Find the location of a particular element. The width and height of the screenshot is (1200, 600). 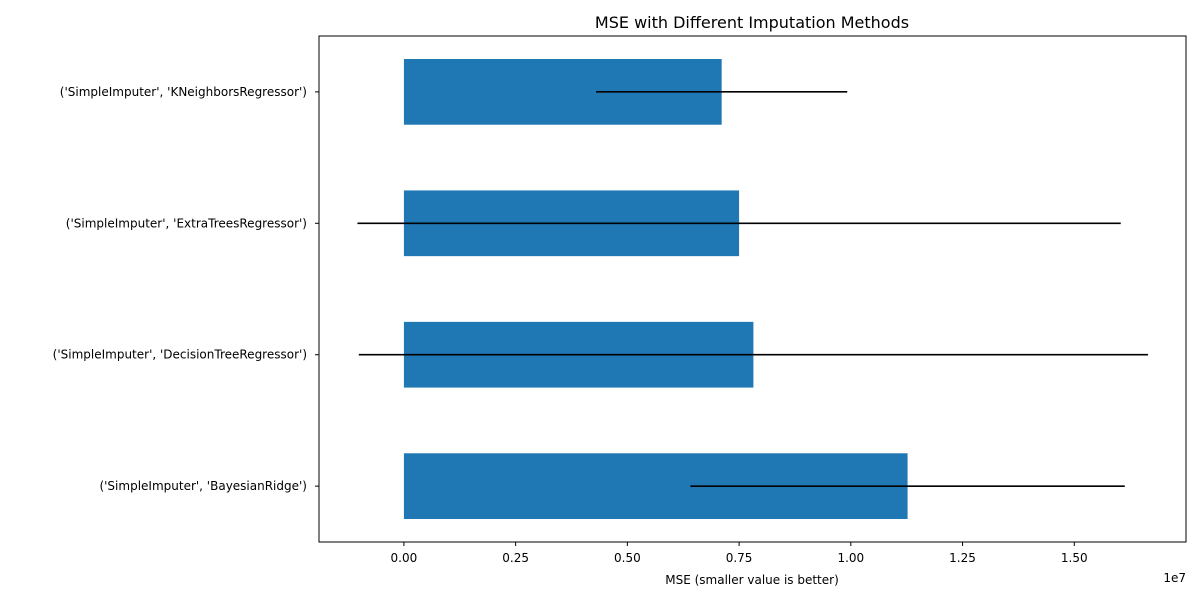

x-tick-label-5: 1.25 is located at coordinates (962, 558).